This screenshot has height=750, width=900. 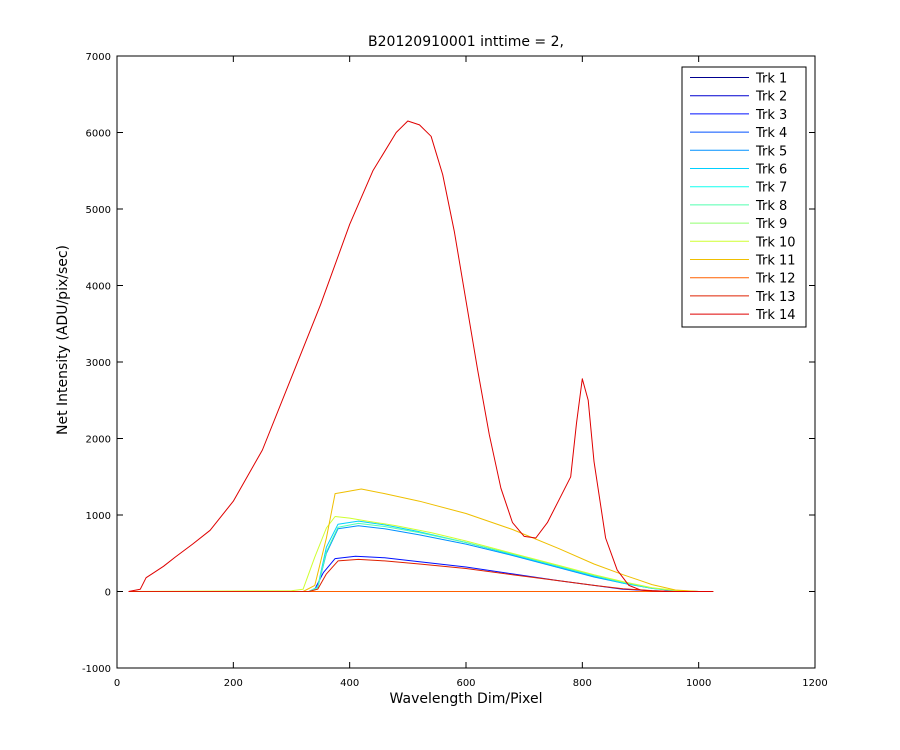 I want to click on x-tick-label: 1200, so click(x=814, y=683).